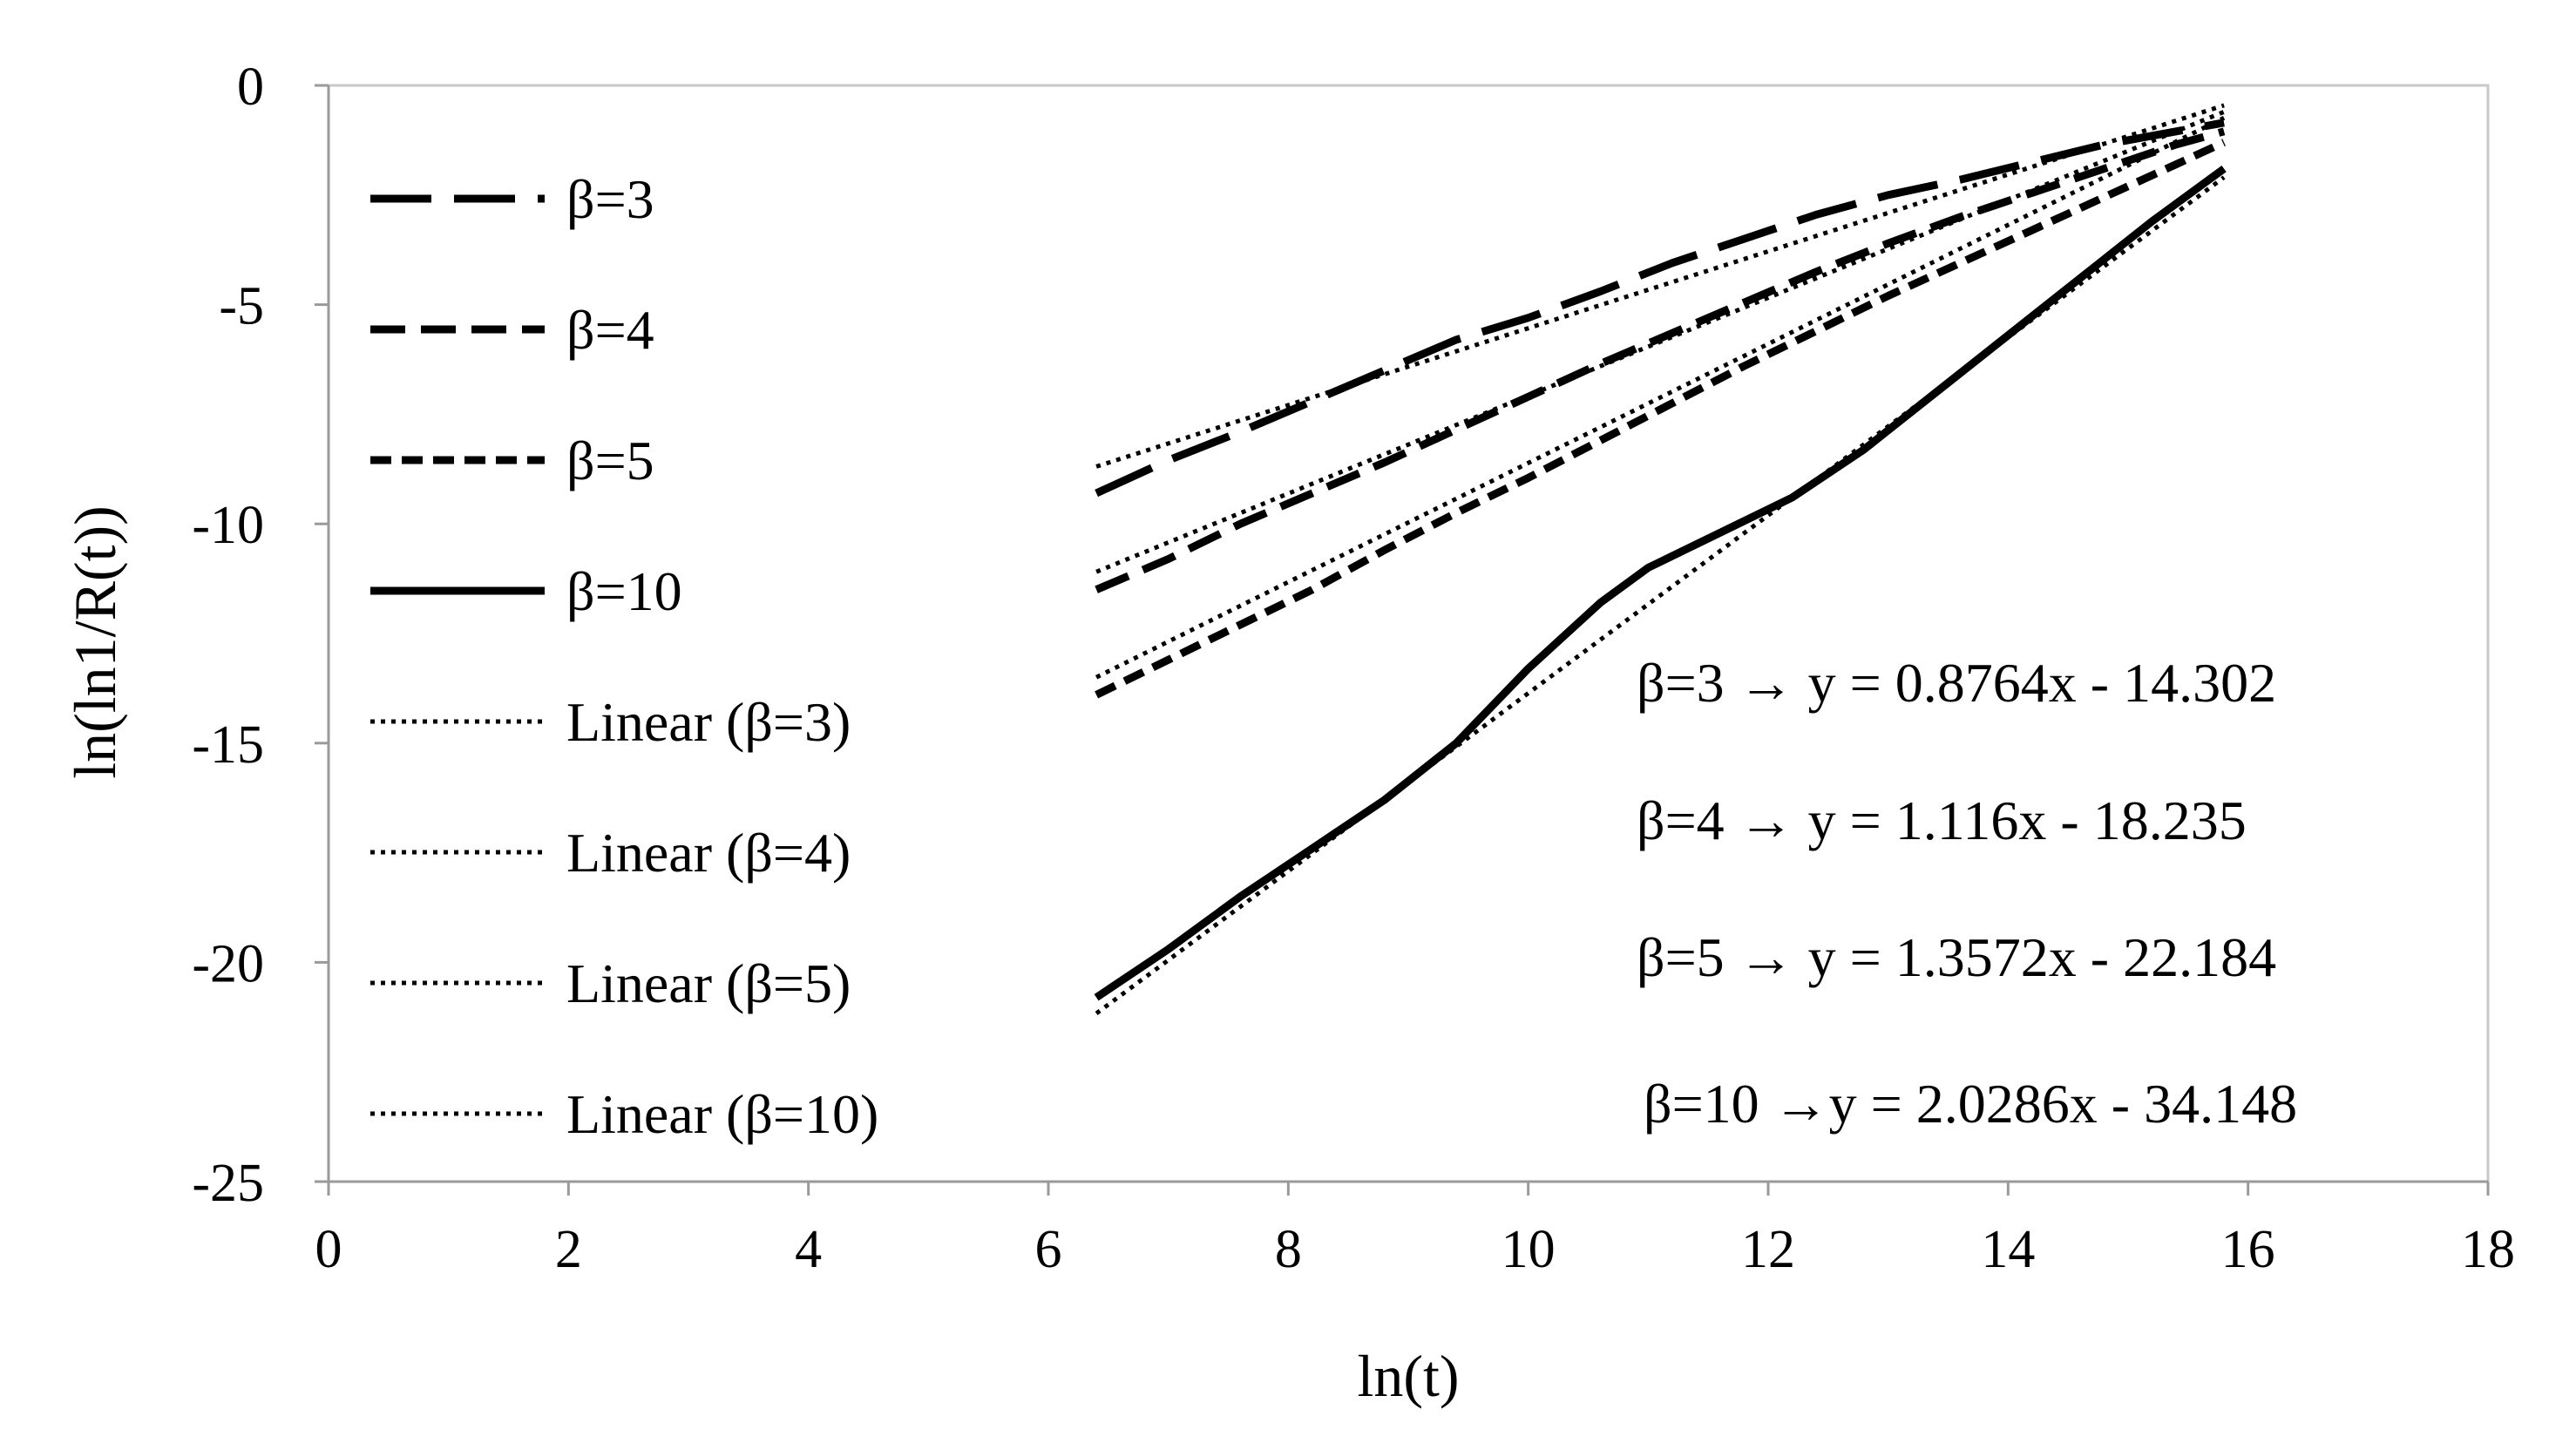 The height and width of the screenshot is (1450, 2576). I want to click on equation-beta-5: β=5 → y = 1.3572x - 22.184, so click(1957, 957).